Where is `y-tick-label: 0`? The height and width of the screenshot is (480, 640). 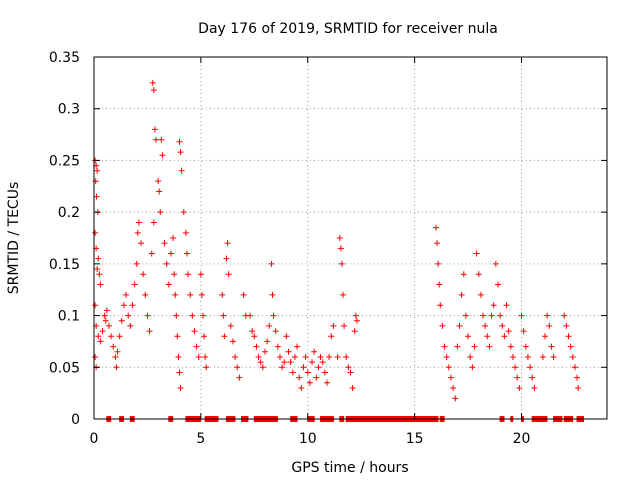 y-tick-label: 0 is located at coordinates (75, 420).